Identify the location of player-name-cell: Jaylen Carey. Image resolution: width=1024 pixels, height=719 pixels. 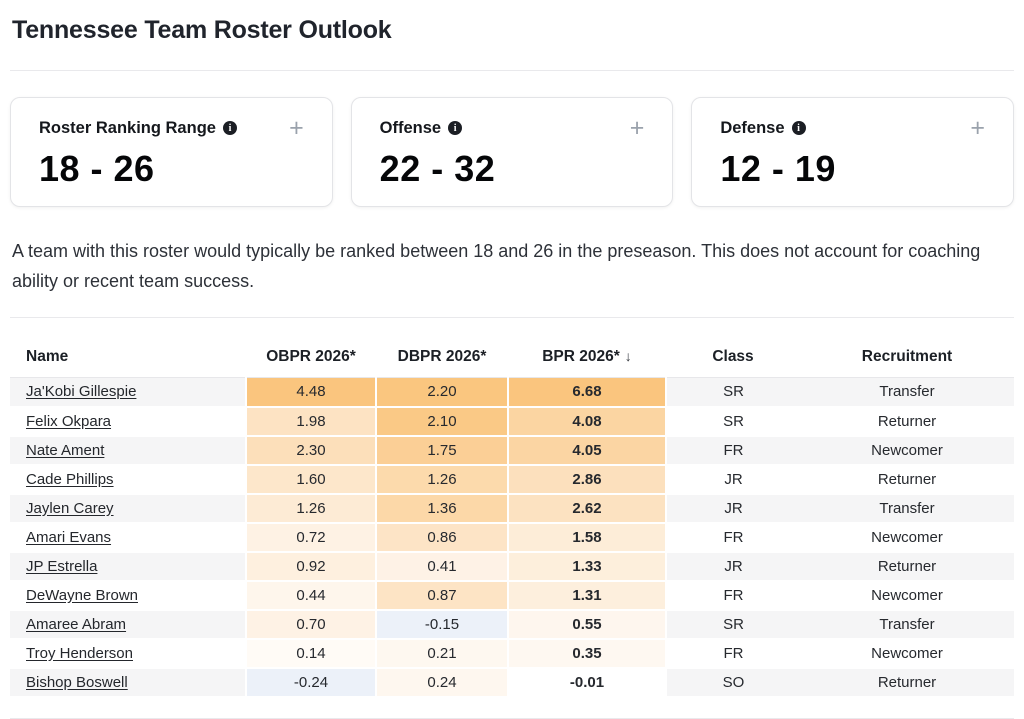
(128, 508).